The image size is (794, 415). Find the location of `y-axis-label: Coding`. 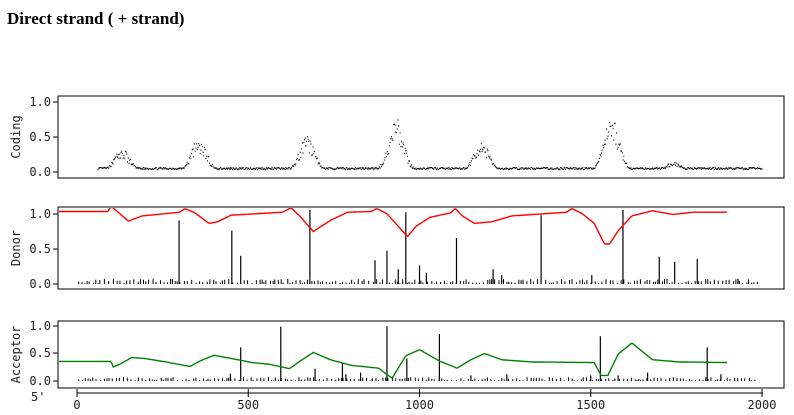

y-axis-label: Coding is located at coordinates (16, 136).